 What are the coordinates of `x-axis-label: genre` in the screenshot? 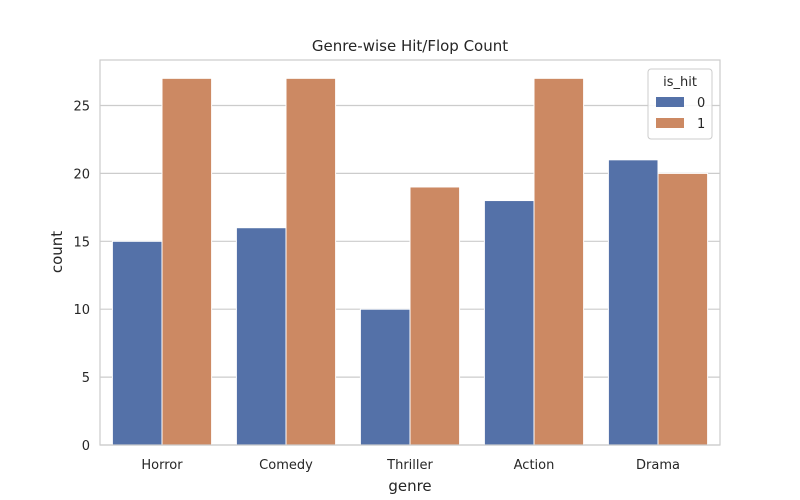 It's located at (409, 486).